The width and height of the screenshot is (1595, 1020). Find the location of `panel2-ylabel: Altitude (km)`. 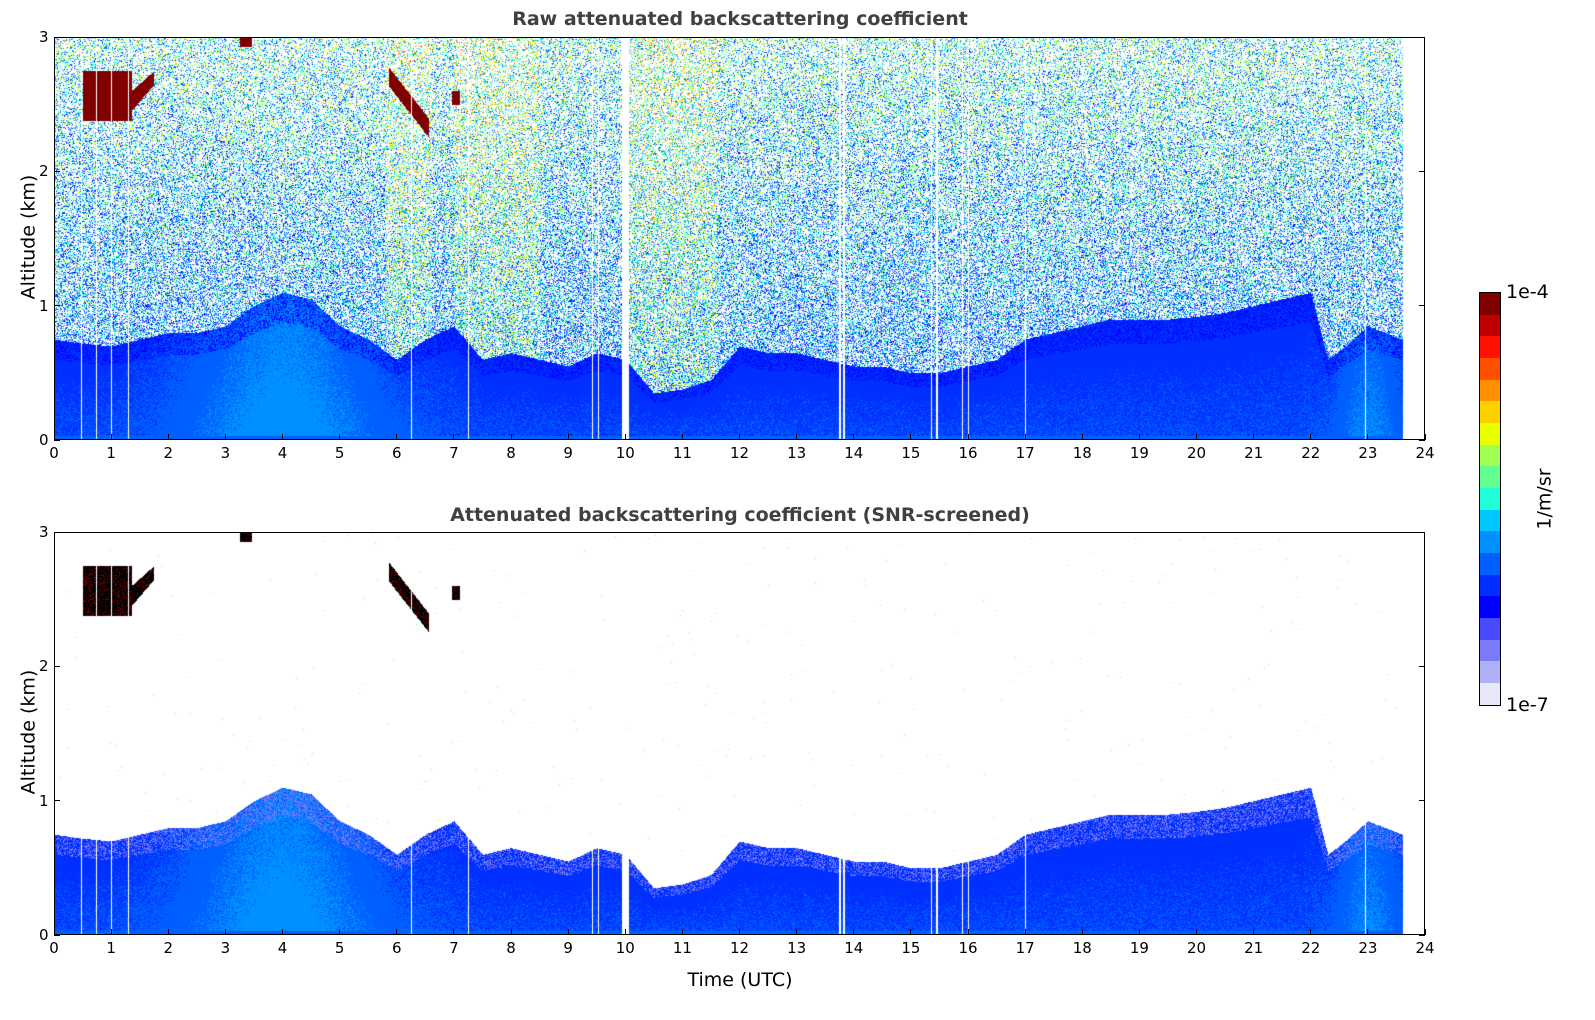

panel2-ylabel: Altitude (km) is located at coordinates (28, 732).